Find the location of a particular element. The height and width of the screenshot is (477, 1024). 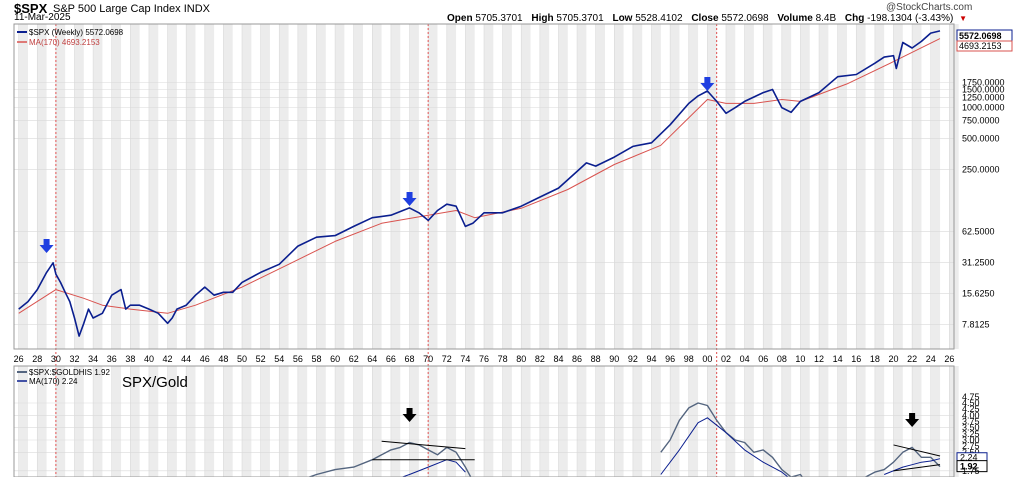

x-tick-label: 48 is located at coordinates (223, 359).